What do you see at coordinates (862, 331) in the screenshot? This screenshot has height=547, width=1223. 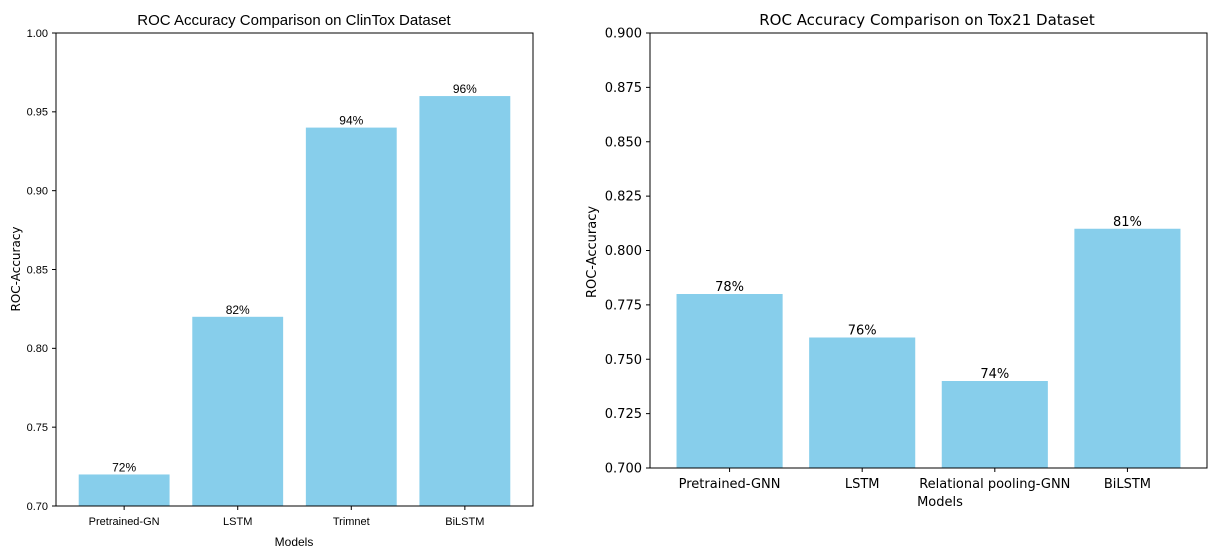 I see `data-label: 76%` at bounding box center [862, 331].